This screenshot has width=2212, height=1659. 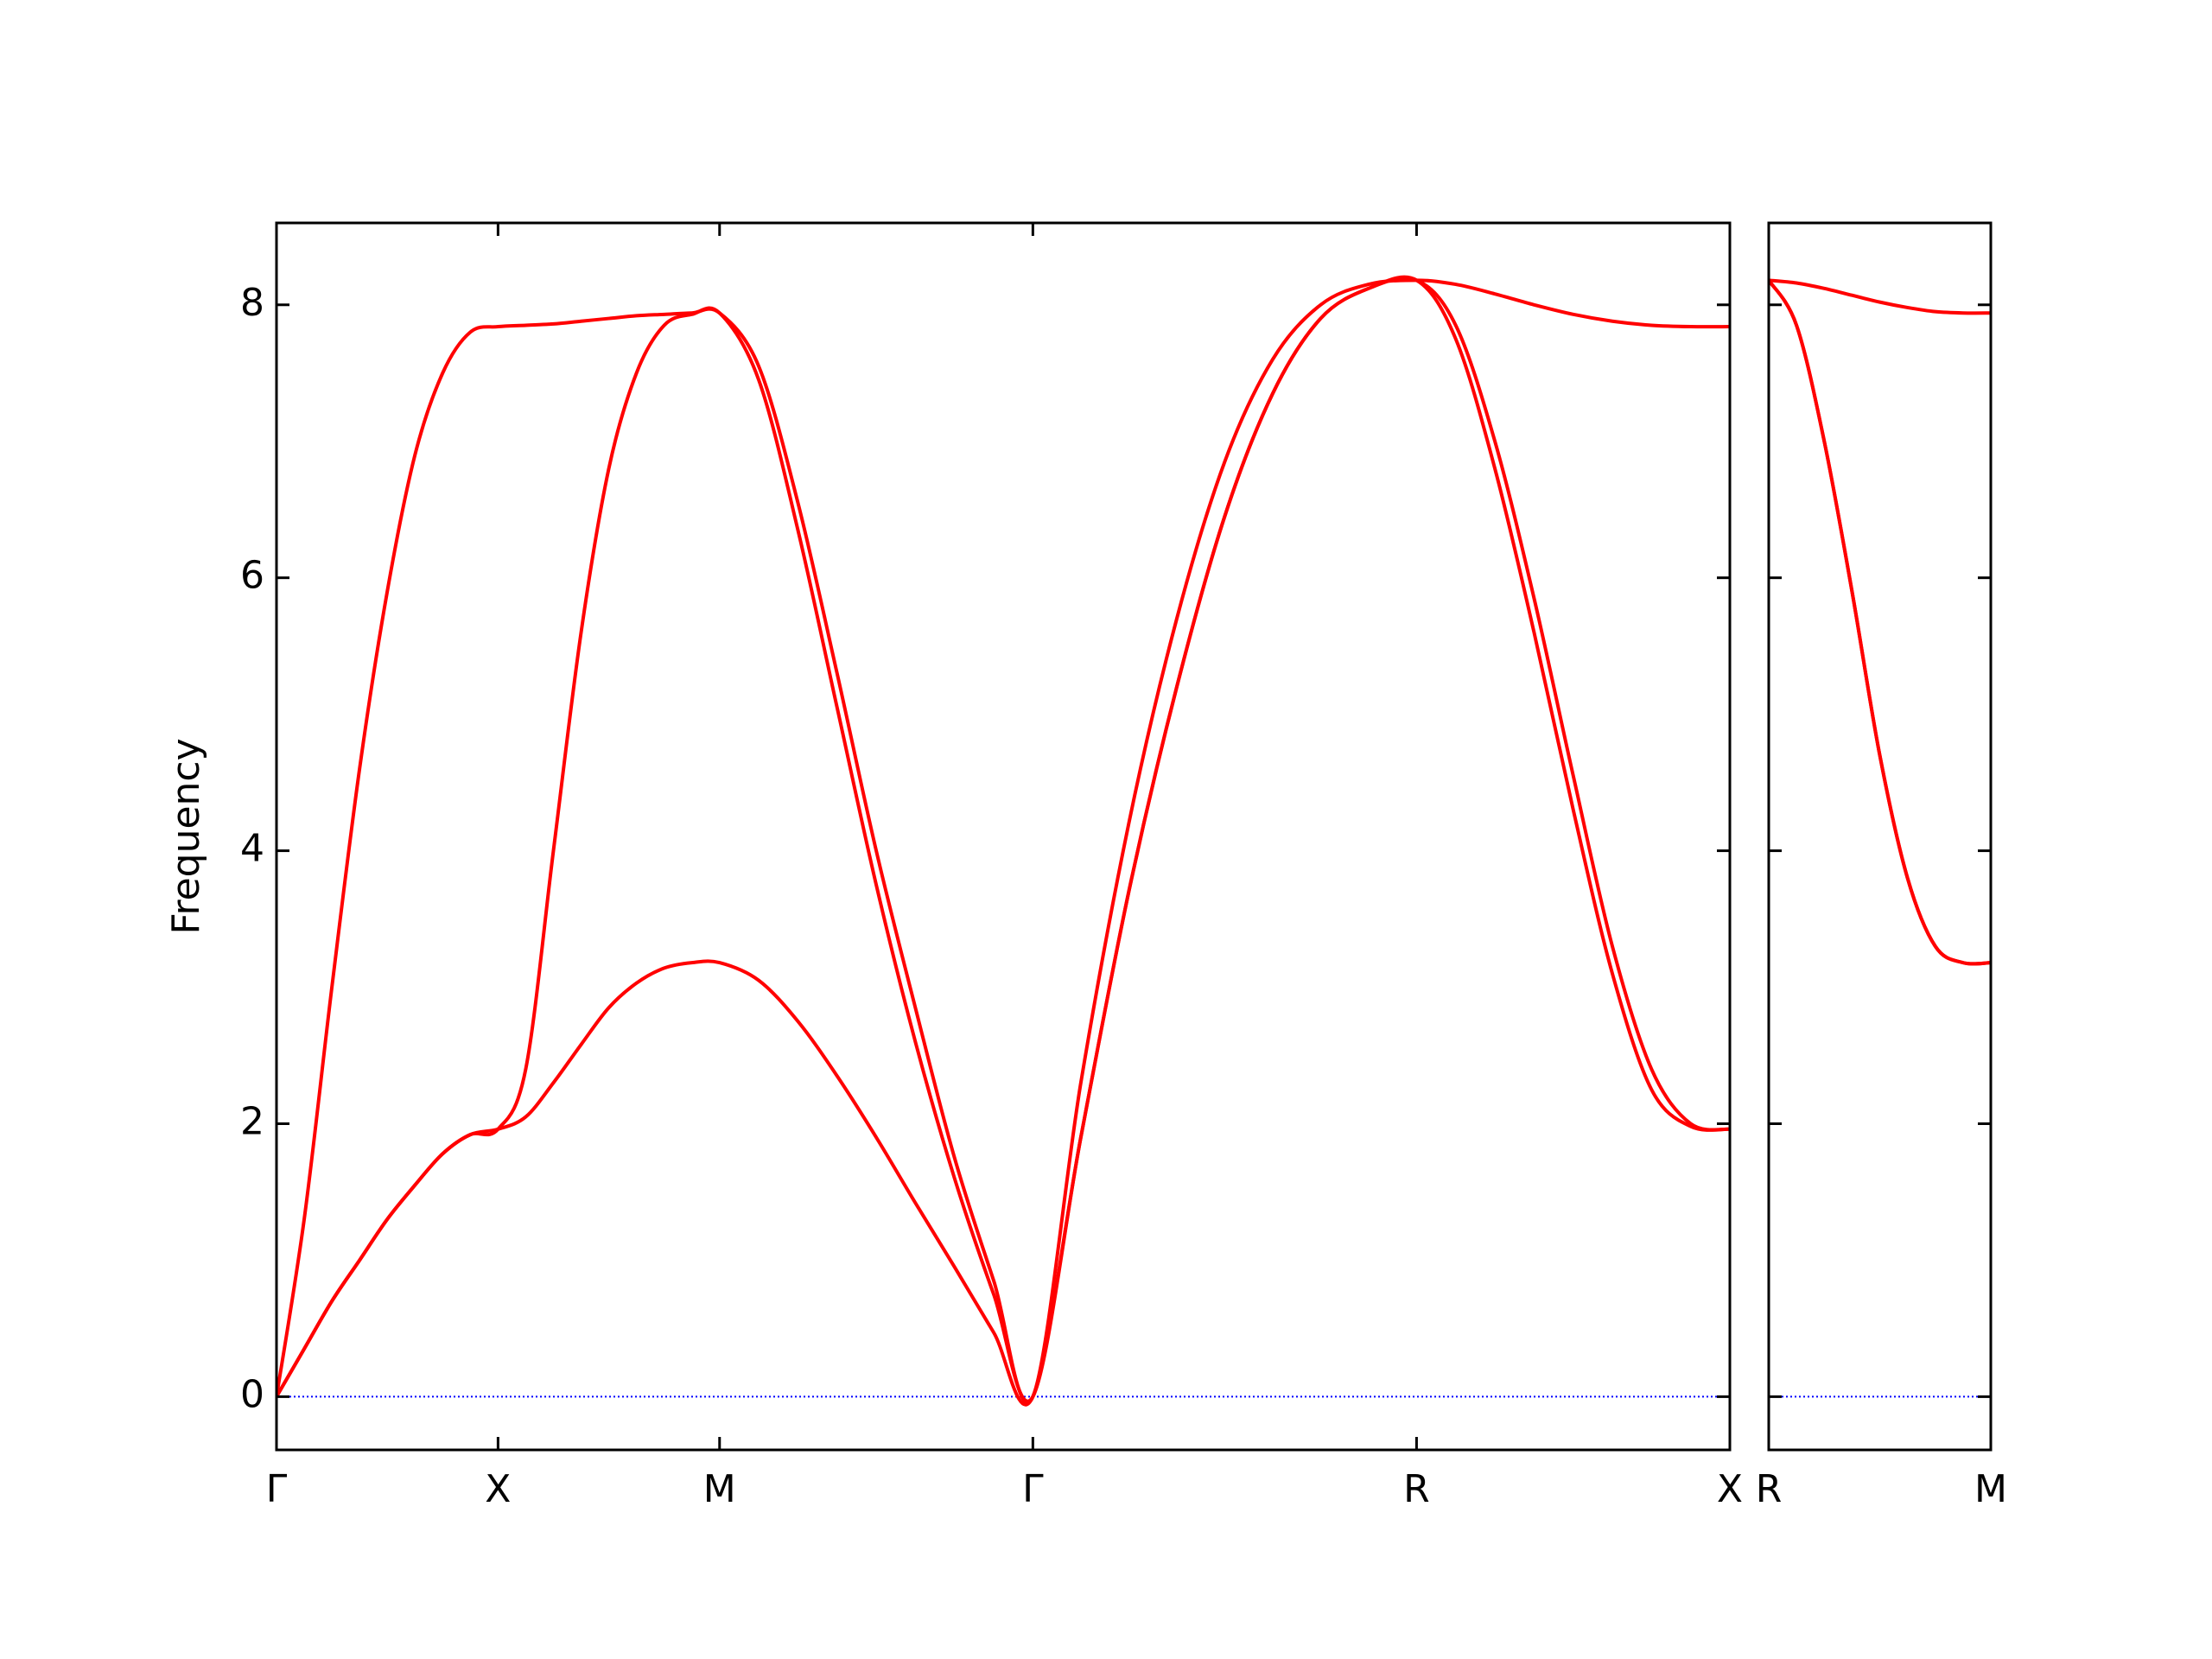 I want to click on y-tick-label: 0, so click(x=252, y=1394).